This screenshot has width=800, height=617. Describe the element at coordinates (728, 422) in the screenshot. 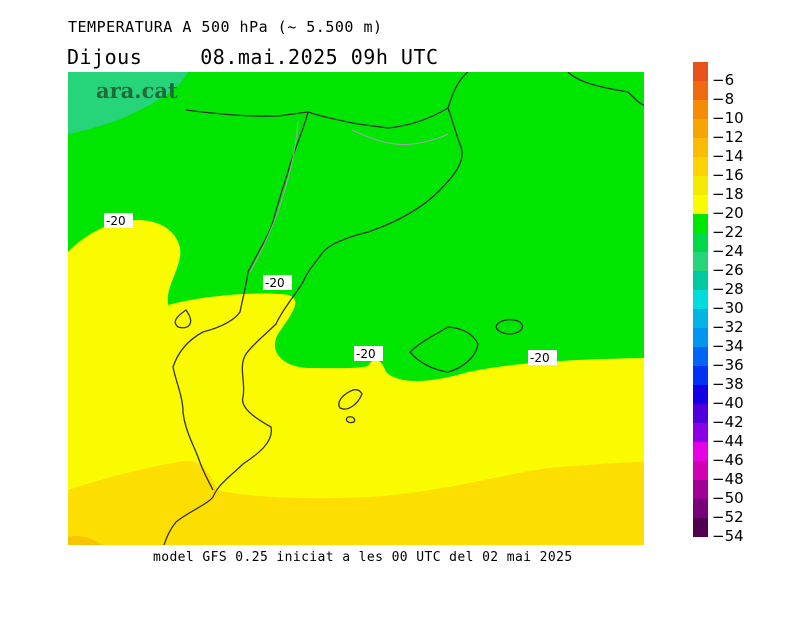

I see `colorbar-label: −42` at that location.